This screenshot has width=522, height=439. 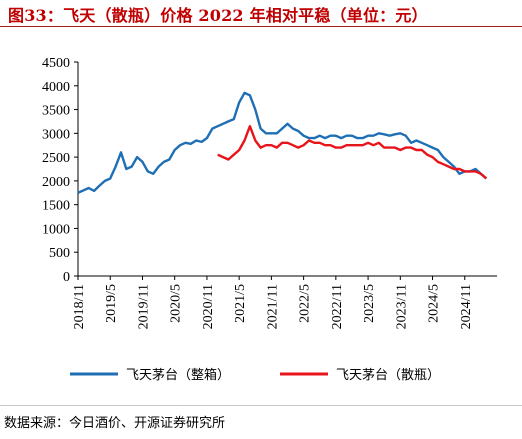 I want to click on x-tick-label: 2022/11, so click(x=337, y=306).